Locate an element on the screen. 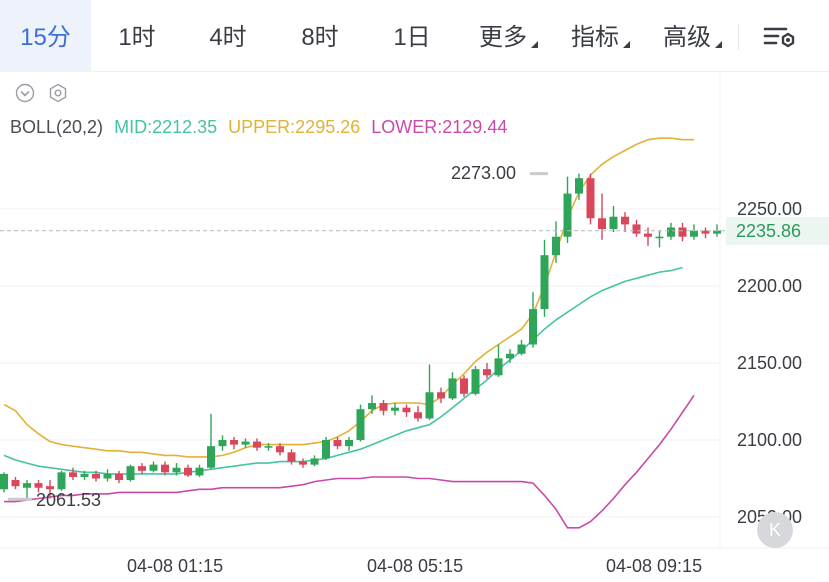 The width and height of the screenshot is (829, 582). tab-divider is located at coordinates (738, 37).